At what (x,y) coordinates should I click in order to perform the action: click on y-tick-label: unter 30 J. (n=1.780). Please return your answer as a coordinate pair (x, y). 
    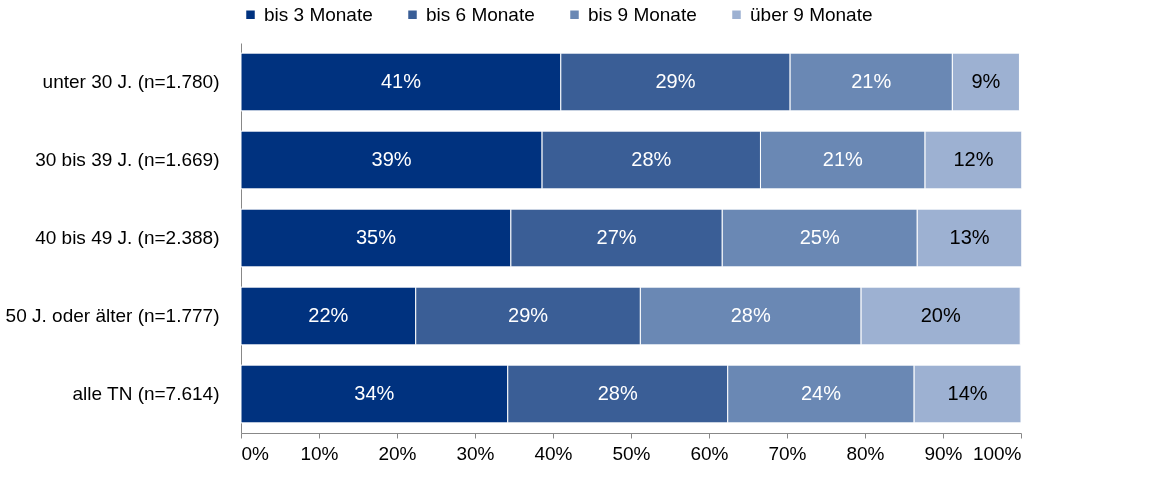
    Looking at the image, I should click on (131, 81).